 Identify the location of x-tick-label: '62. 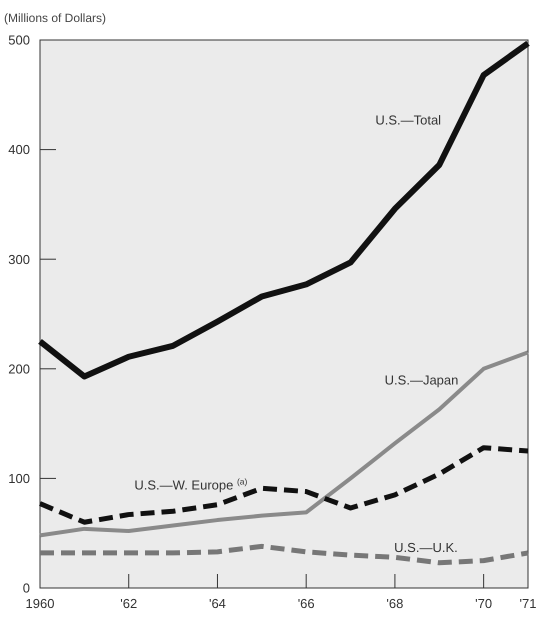
(129, 603).